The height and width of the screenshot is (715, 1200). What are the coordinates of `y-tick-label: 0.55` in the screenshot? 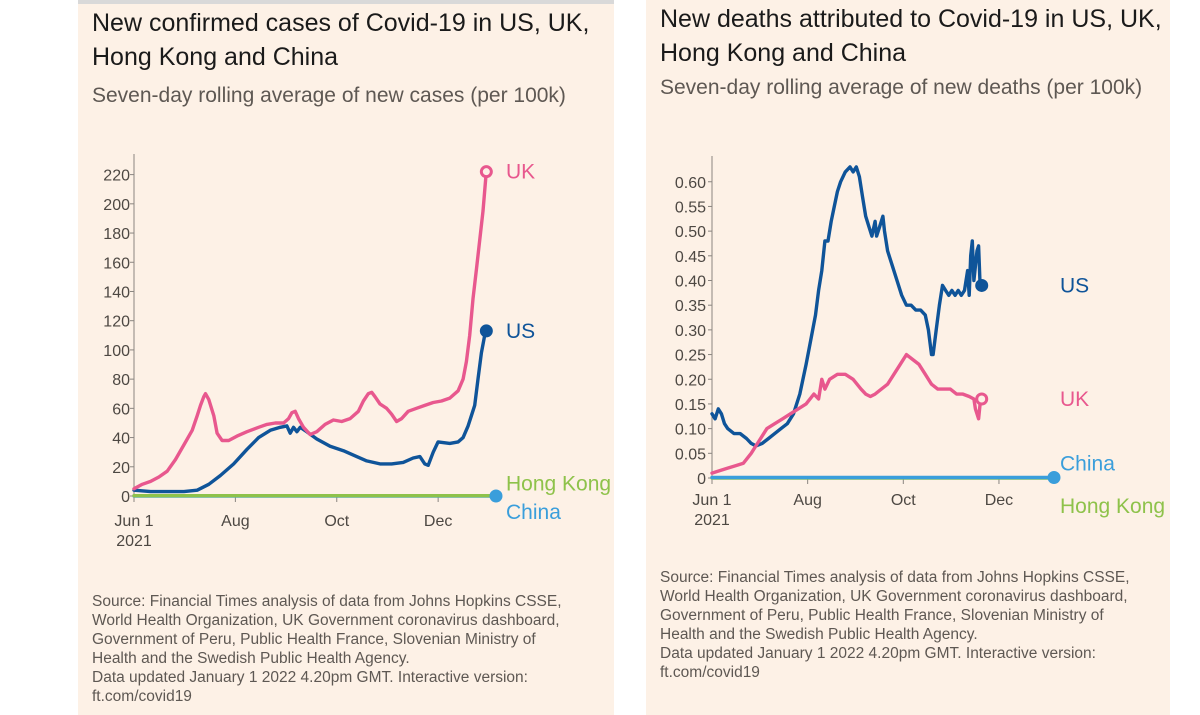 It's located at (690, 207).